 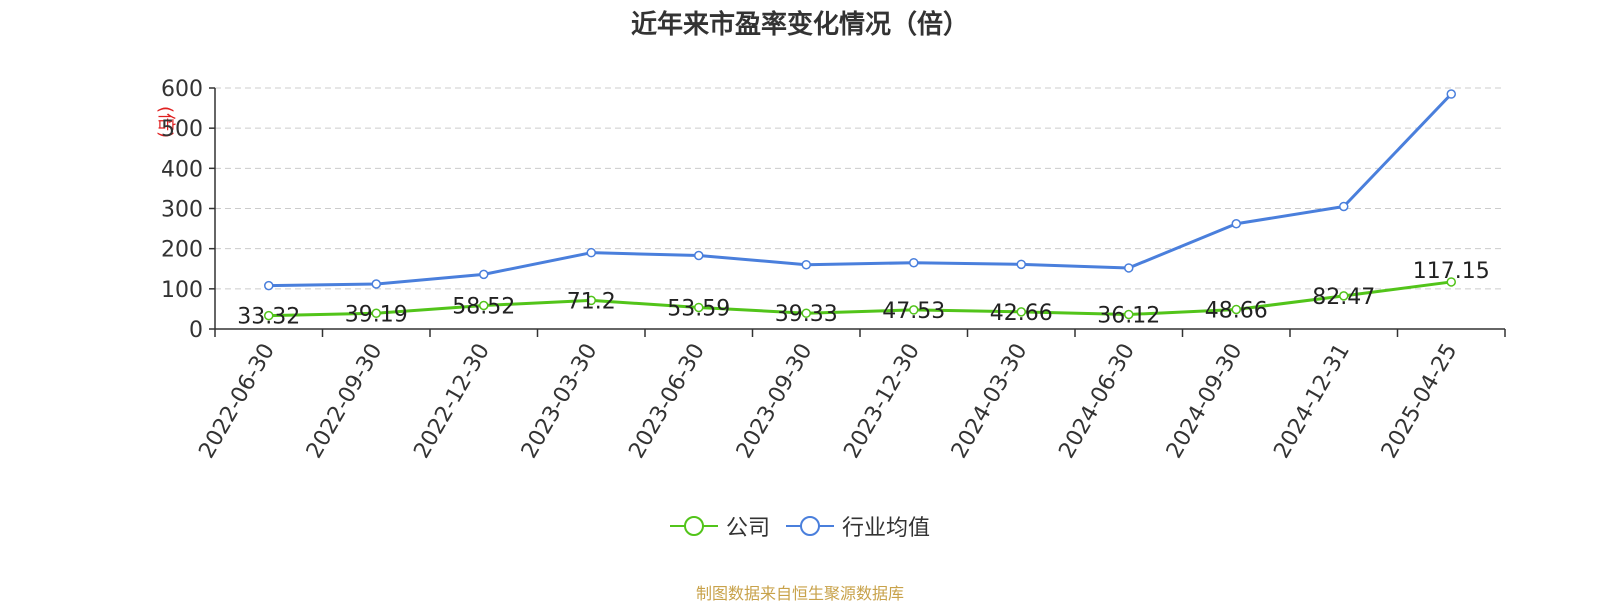 What do you see at coordinates (182, 169) in the screenshot?
I see `y-tick-label: 400` at bounding box center [182, 169].